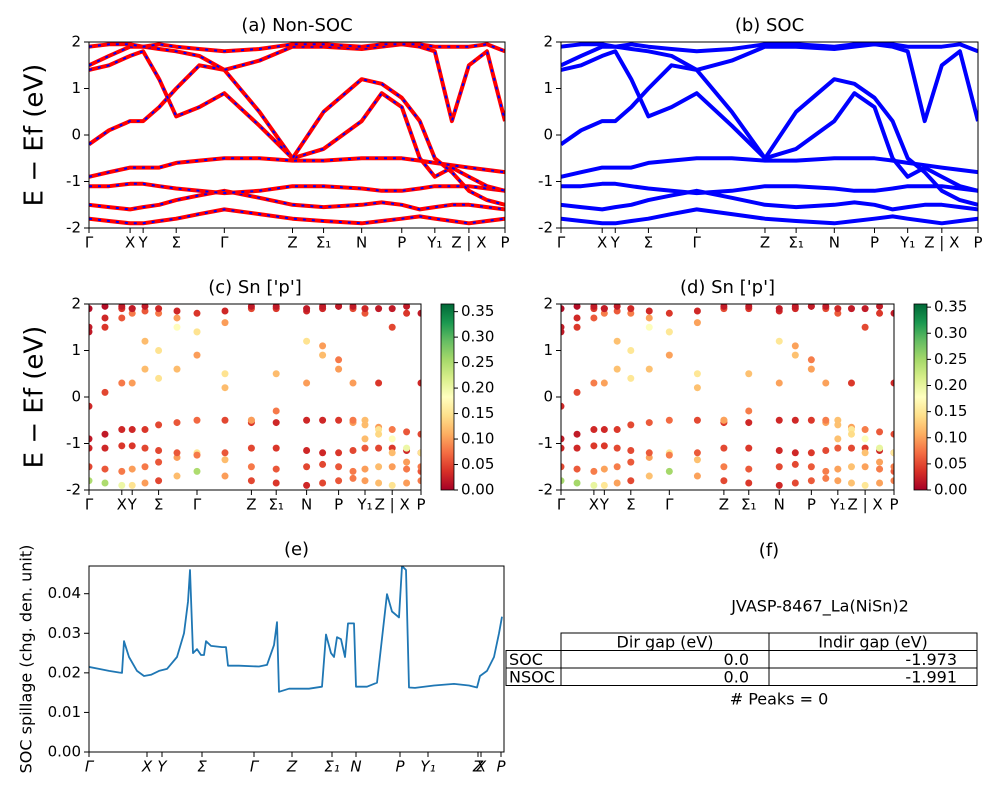 The height and width of the screenshot is (800, 1000). What do you see at coordinates (64, 593) in the screenshot?
I see `y-tick-label: 0.04` at bounding box center [64, 593].